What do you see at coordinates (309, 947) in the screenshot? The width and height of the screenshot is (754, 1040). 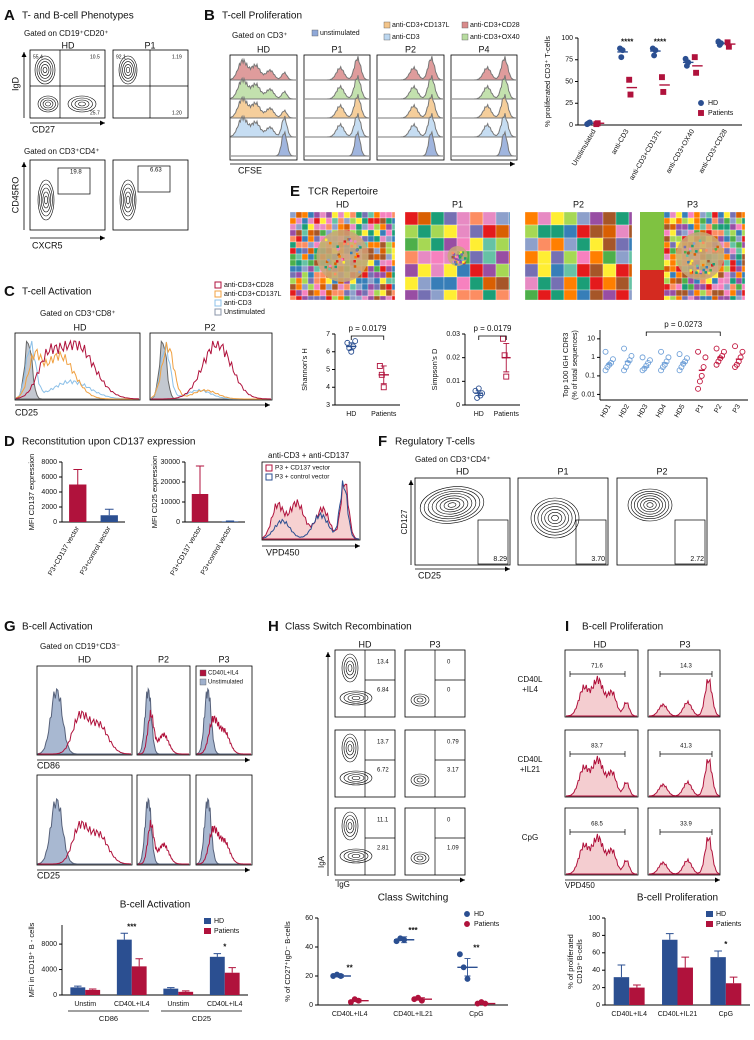 I see `y-tick-label: 40` at bounding box center [309, 947].